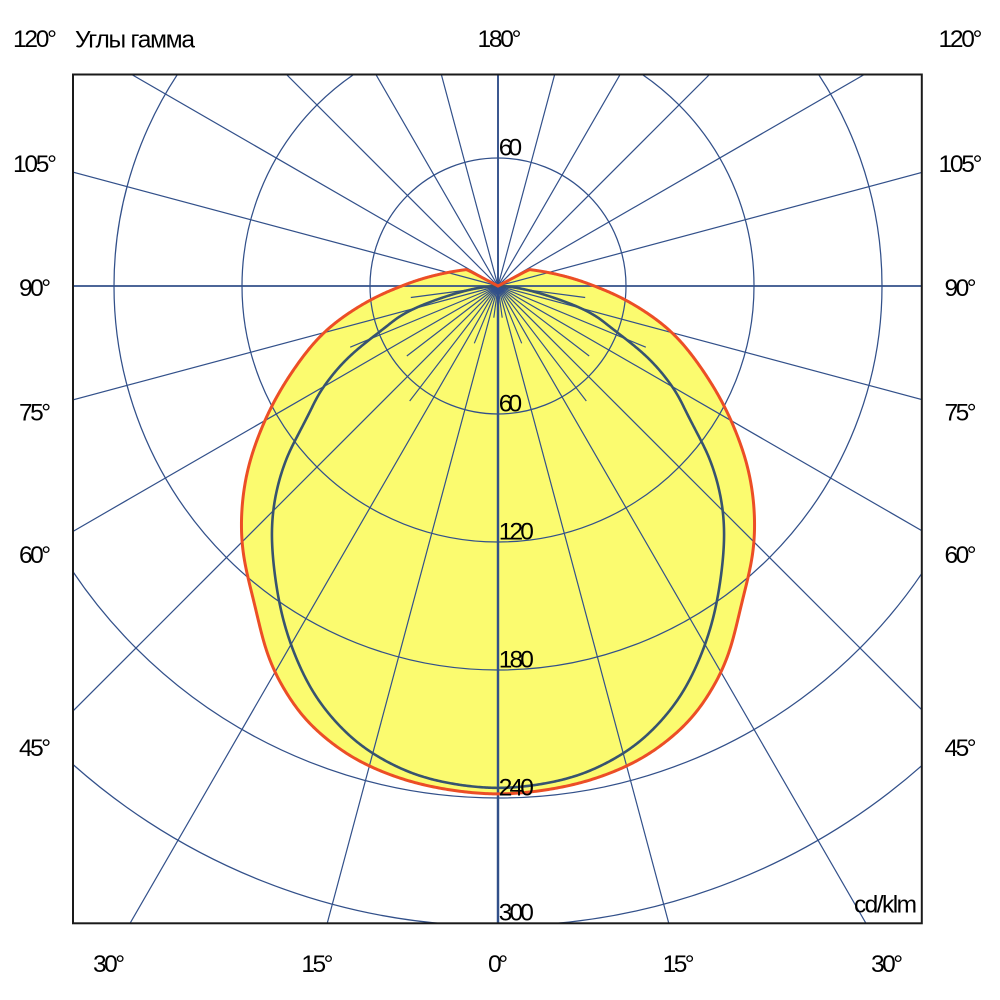 The width and height of the screenshot is (1000, 1000). Describe the element at coordinates (135, 40) in the screenshot. I see `svg-text: Углы гамма` at that location.